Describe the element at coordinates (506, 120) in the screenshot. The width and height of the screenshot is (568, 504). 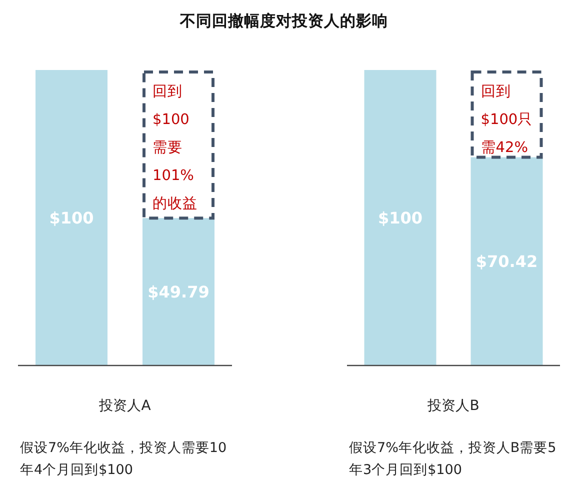
I see `annotation: $100只` at that location.